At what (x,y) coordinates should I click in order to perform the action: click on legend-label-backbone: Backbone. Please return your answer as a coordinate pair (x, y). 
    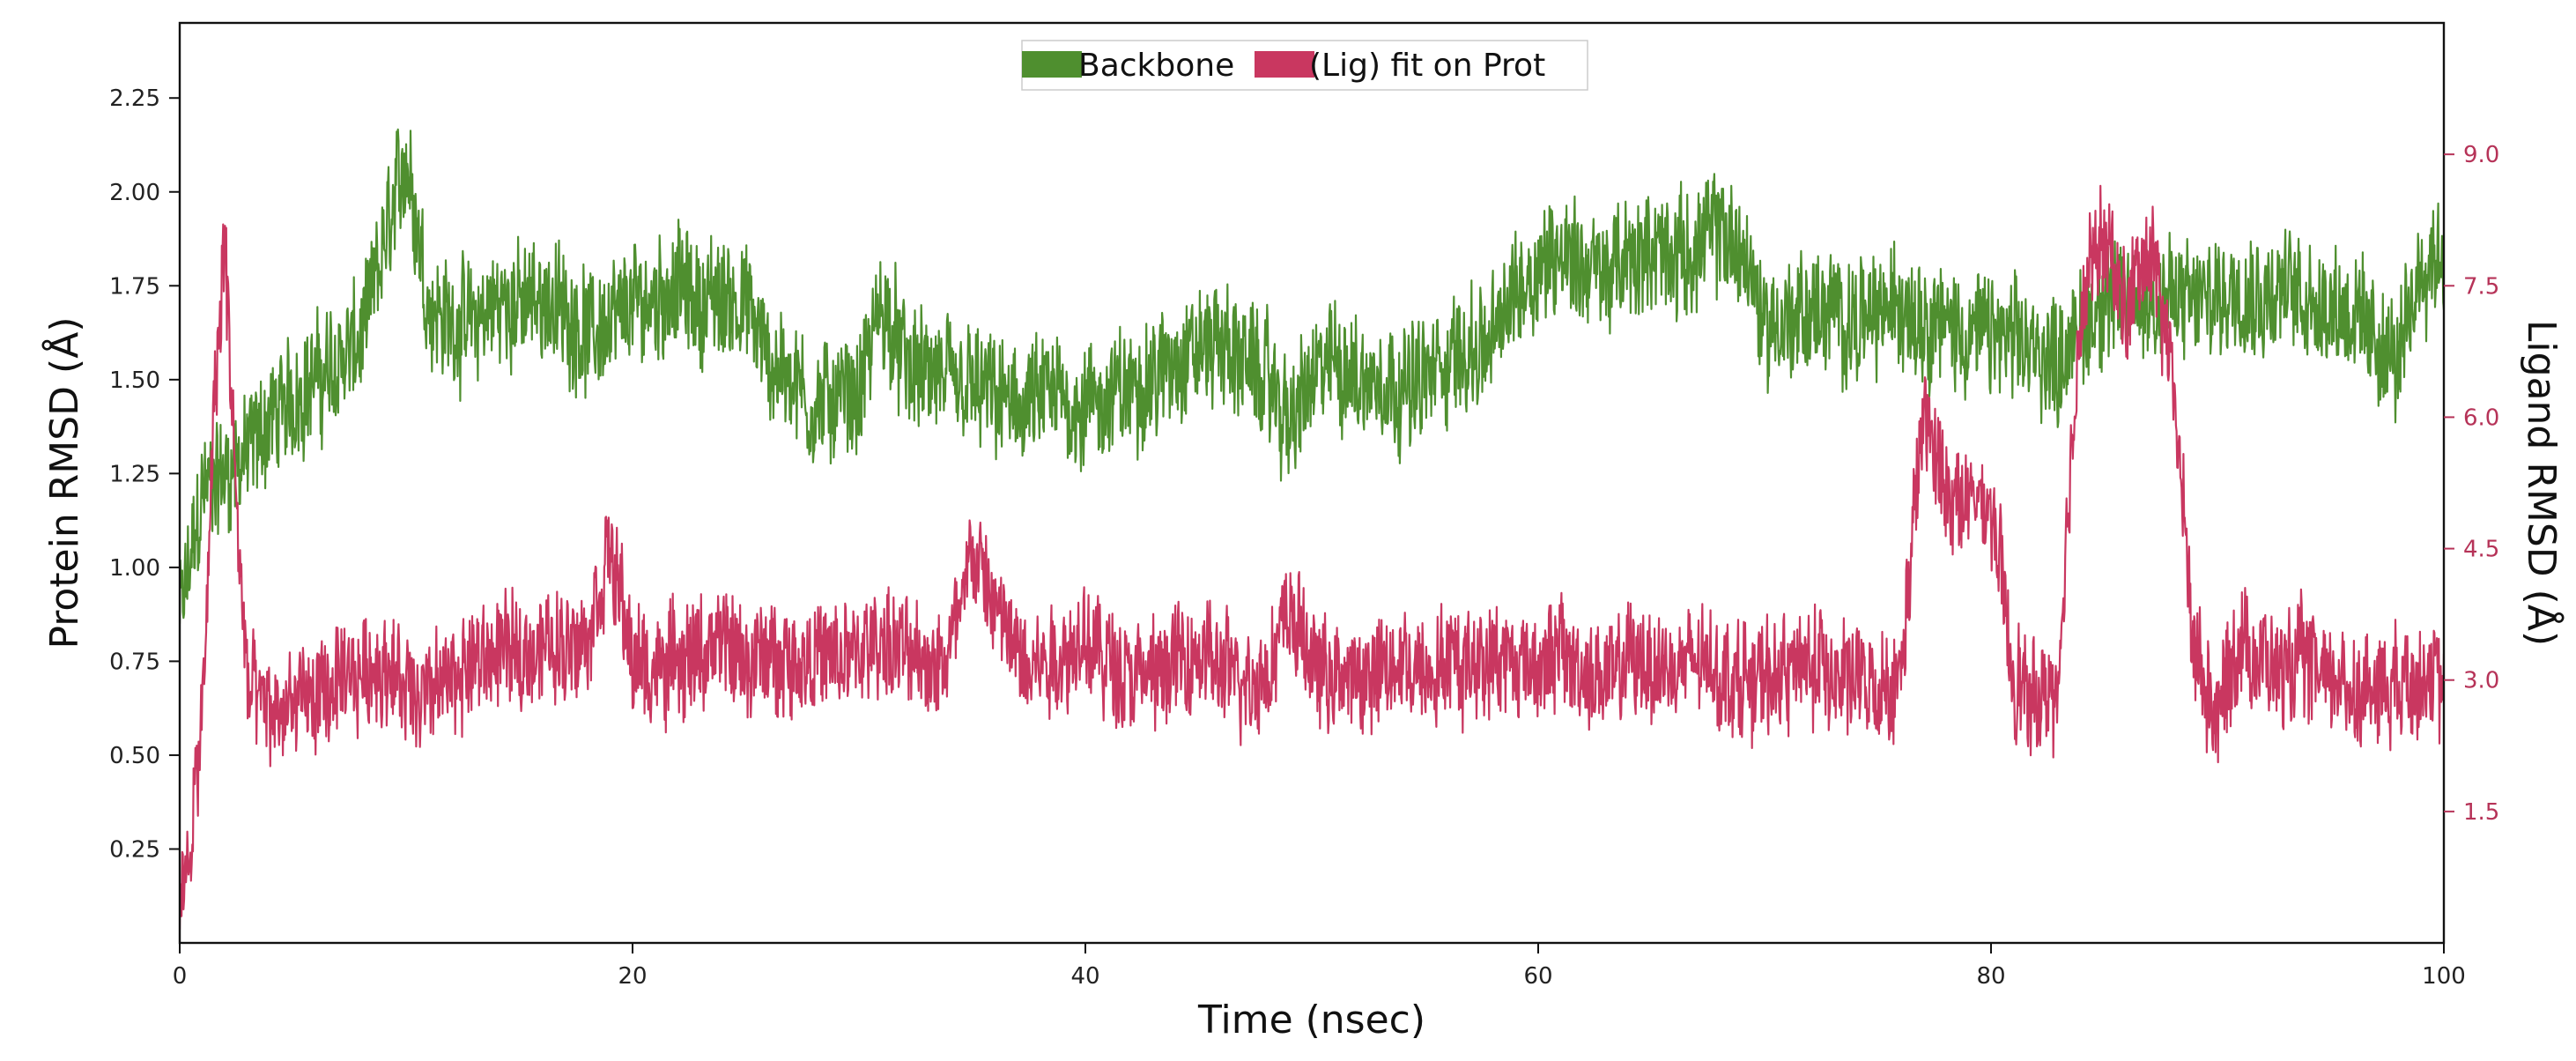
    Looking at the image, I should click on (1156, 66).